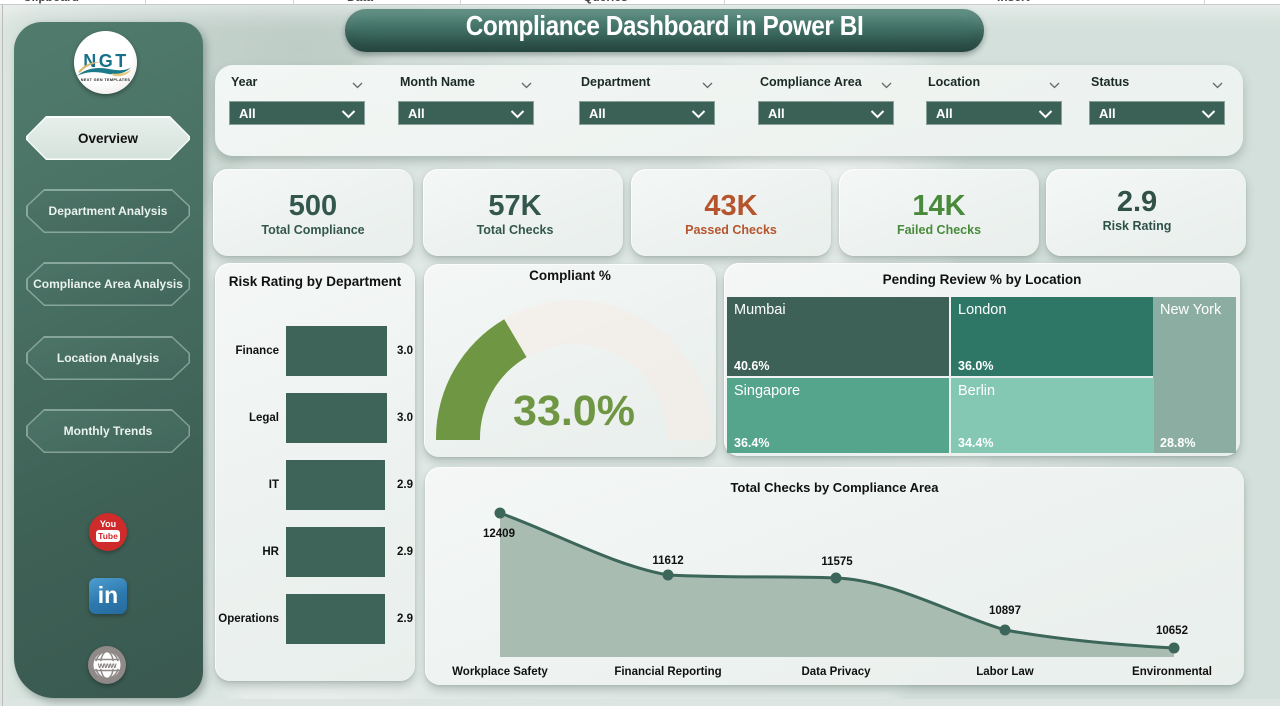 The width and height of the screenshot is (1280, 706). I want to click on svg-text: NGT, so click(106, 61).